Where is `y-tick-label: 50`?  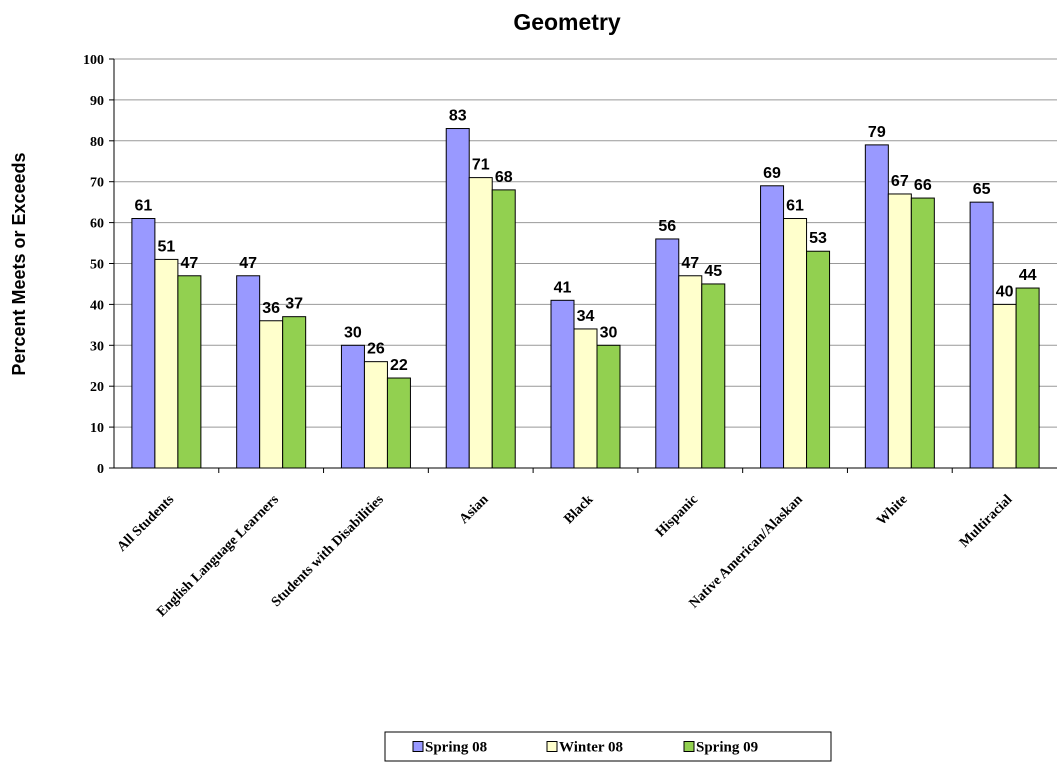
y-tick-label: 50 is located at coordinates (97, 265).